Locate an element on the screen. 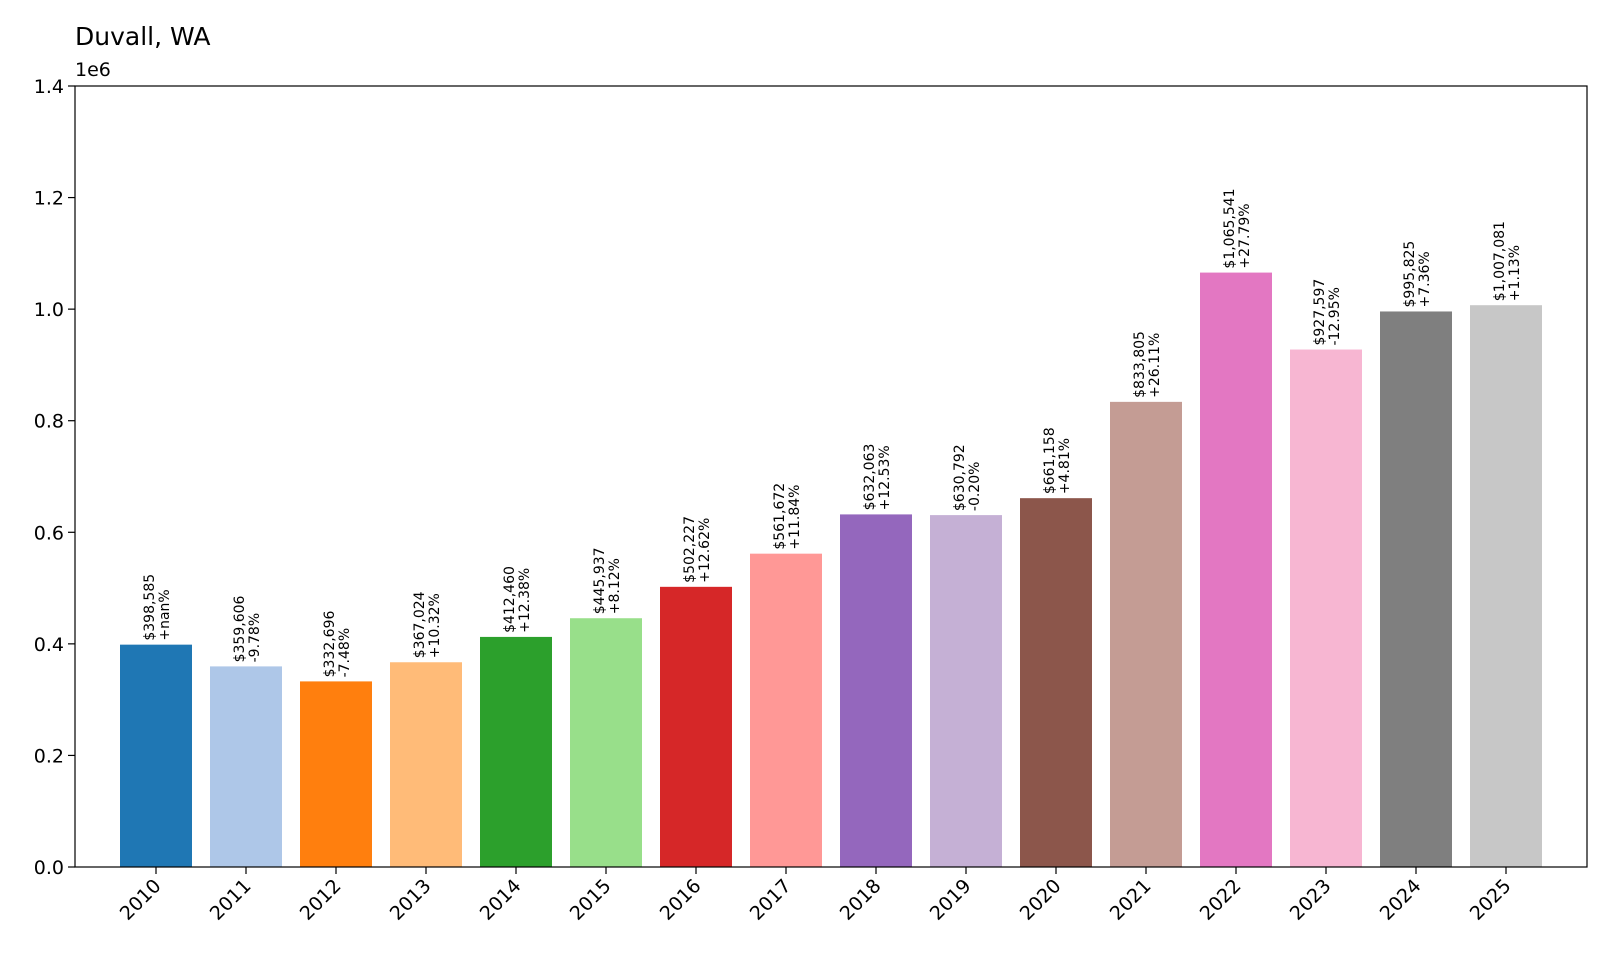  chart-title: Duvall, WA is located at coordinates (142, 36).